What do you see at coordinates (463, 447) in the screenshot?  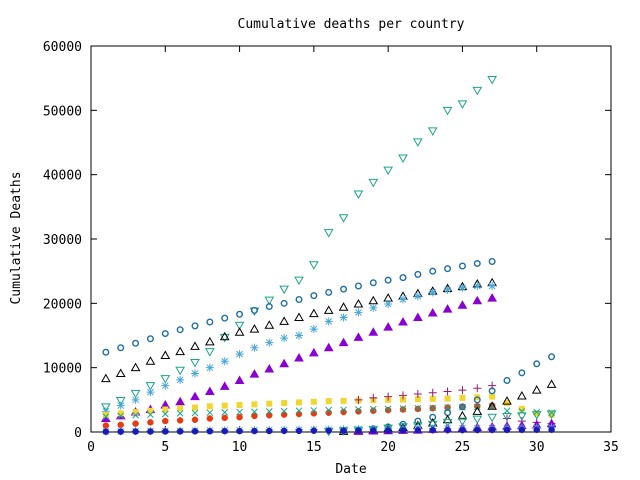 I see `x-tick-label: 25` at bounding box center [463, 447].